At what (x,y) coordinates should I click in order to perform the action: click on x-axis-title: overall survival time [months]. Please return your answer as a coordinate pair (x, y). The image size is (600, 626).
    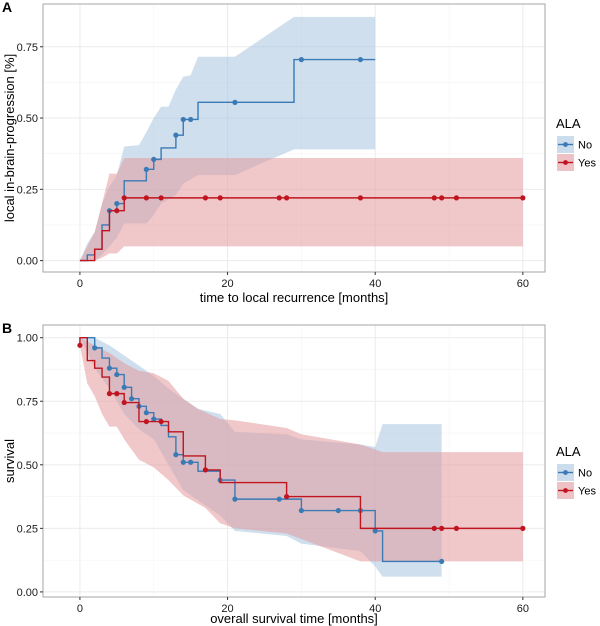
    Looking at the image, I should click on (294, 618).